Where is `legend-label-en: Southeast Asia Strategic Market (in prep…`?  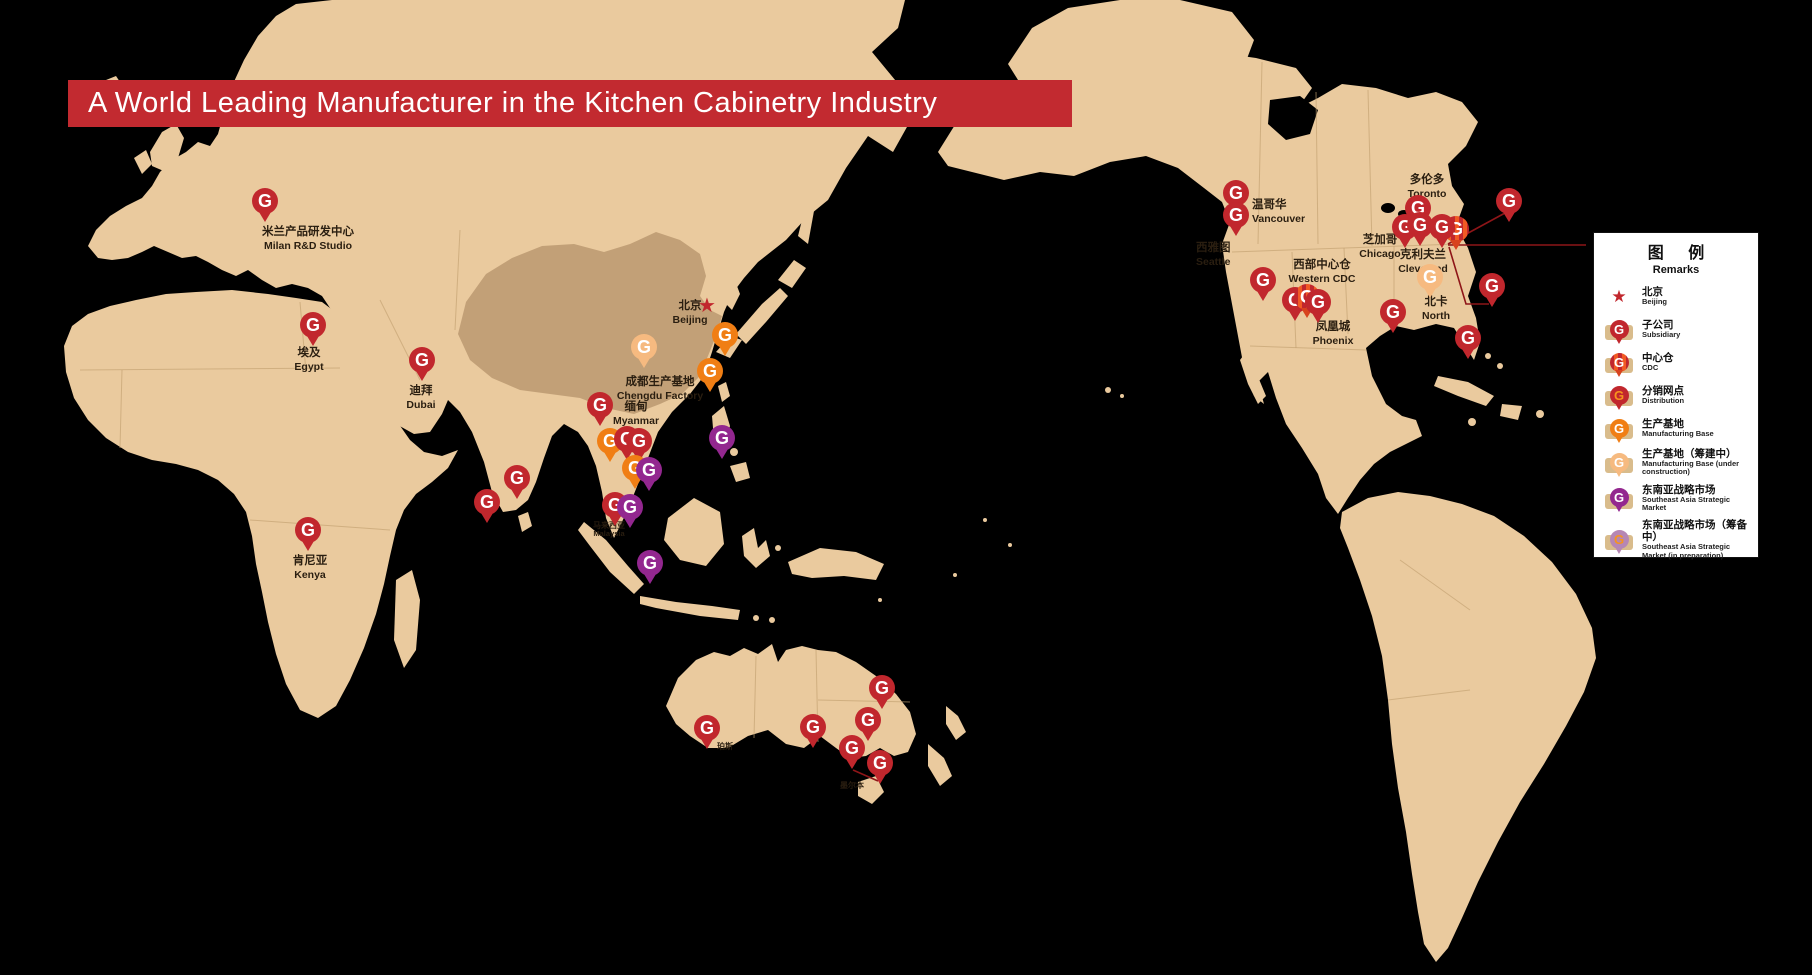 legend-label-en: Southeast Asia Strategic Market (in prep… is located at coordinates (1686, 551).